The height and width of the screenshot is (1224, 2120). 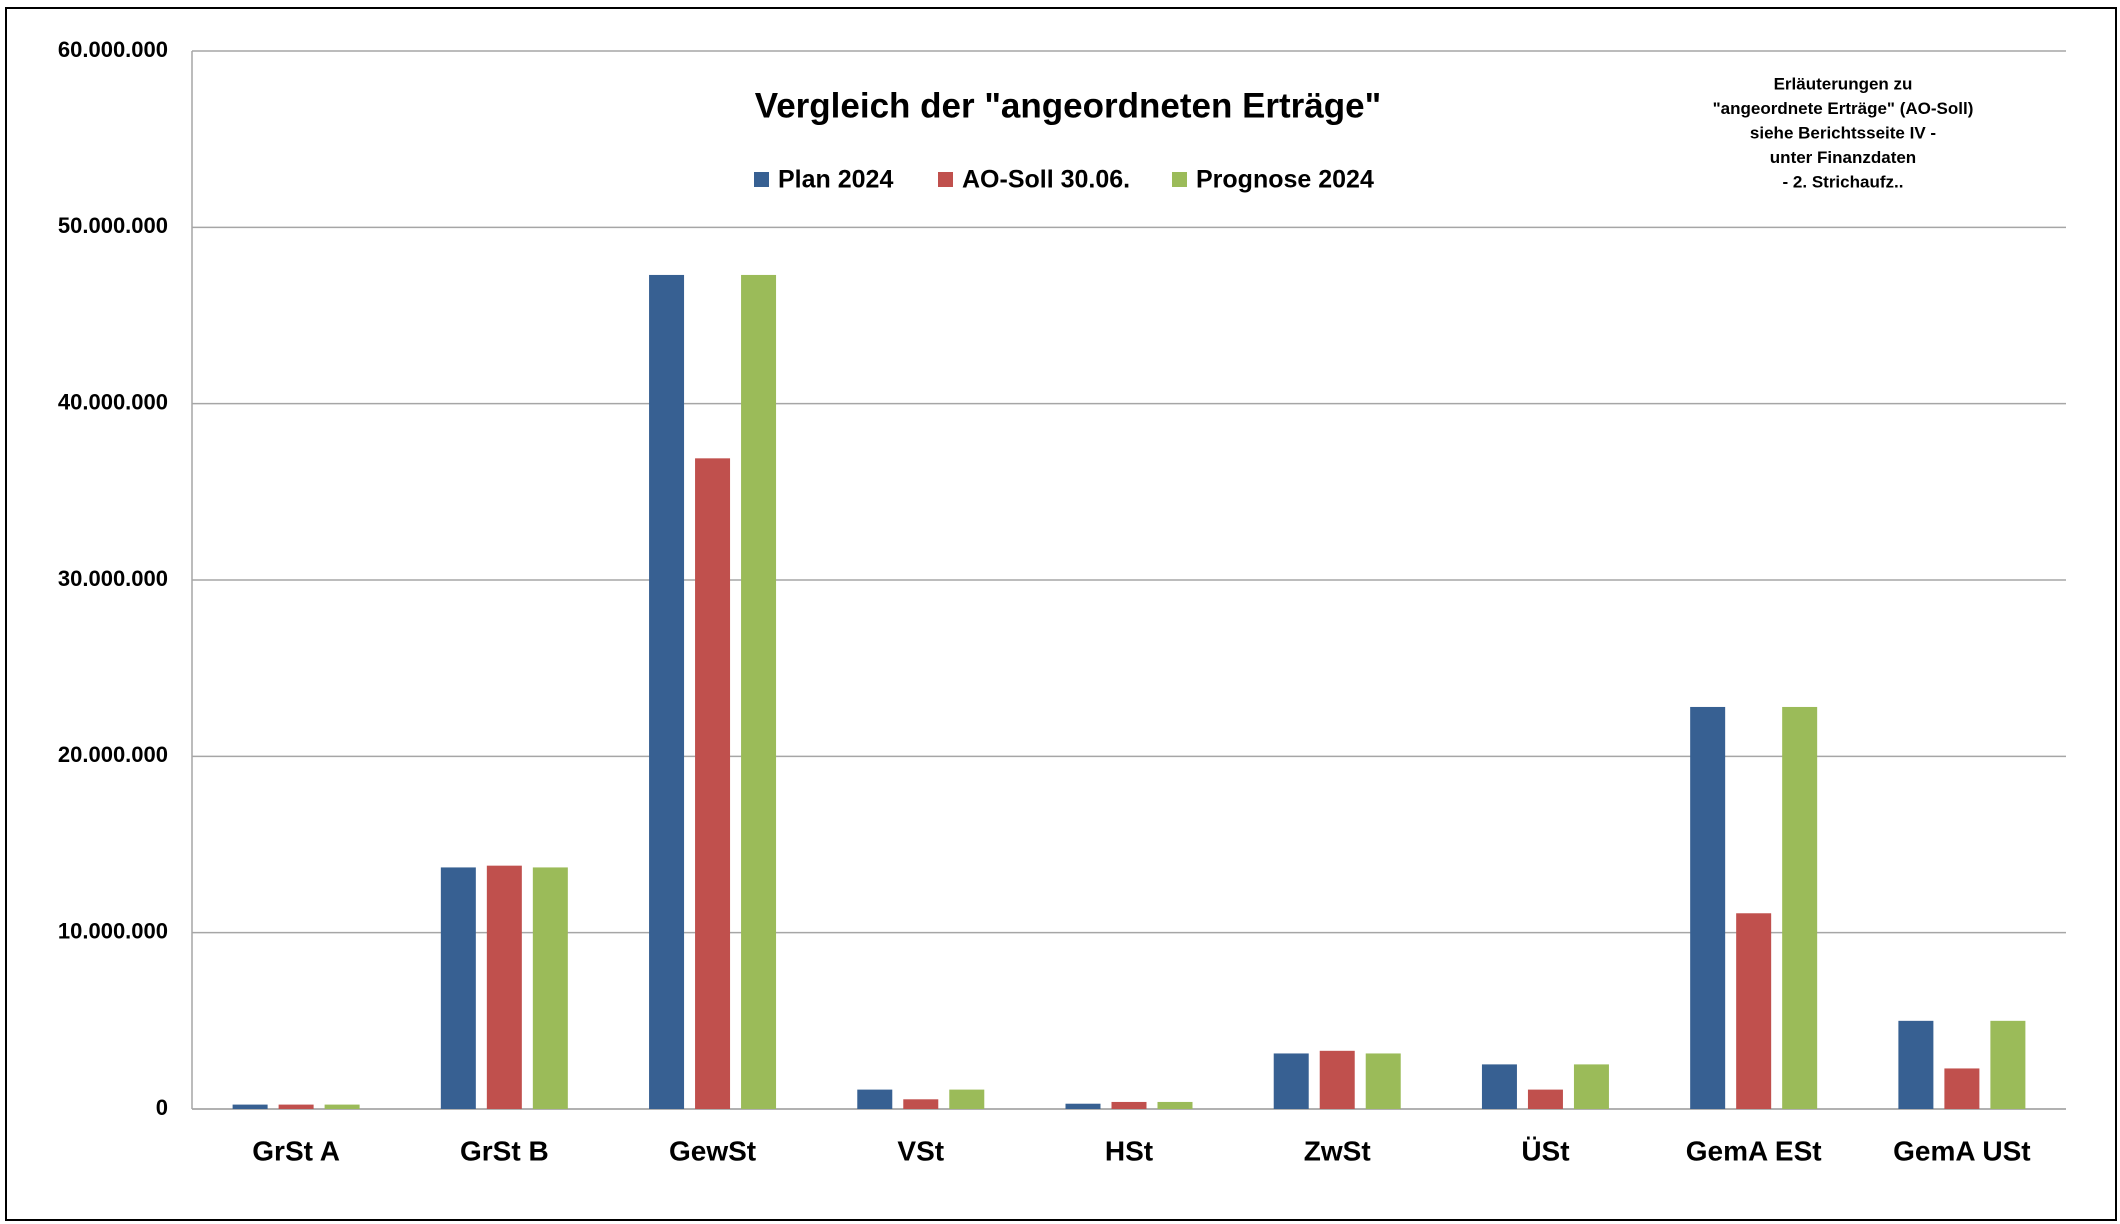 I want to click on y-tick-label: 60.000.000, so click(x=113, y=49).